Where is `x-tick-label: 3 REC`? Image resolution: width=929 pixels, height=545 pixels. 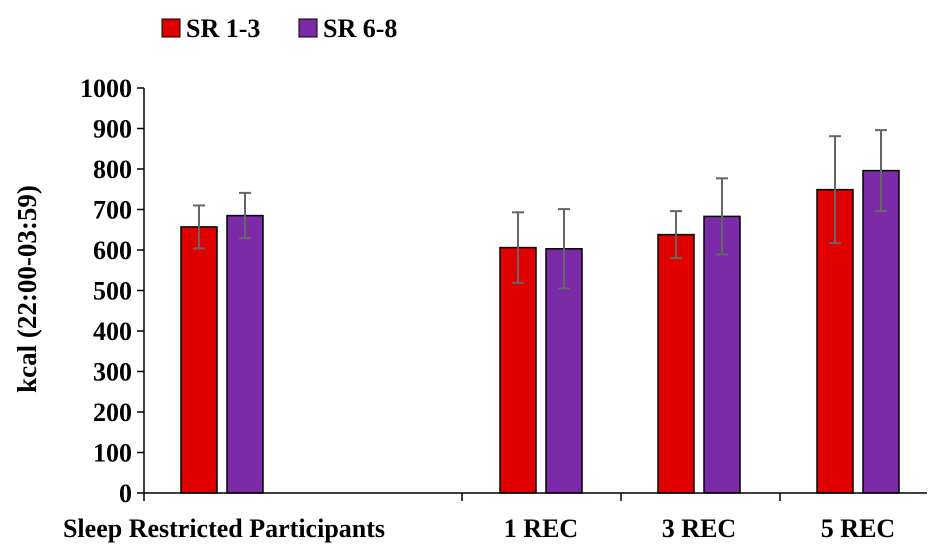
x-tick-label: 3 REC is located at coordinates (699, 528).